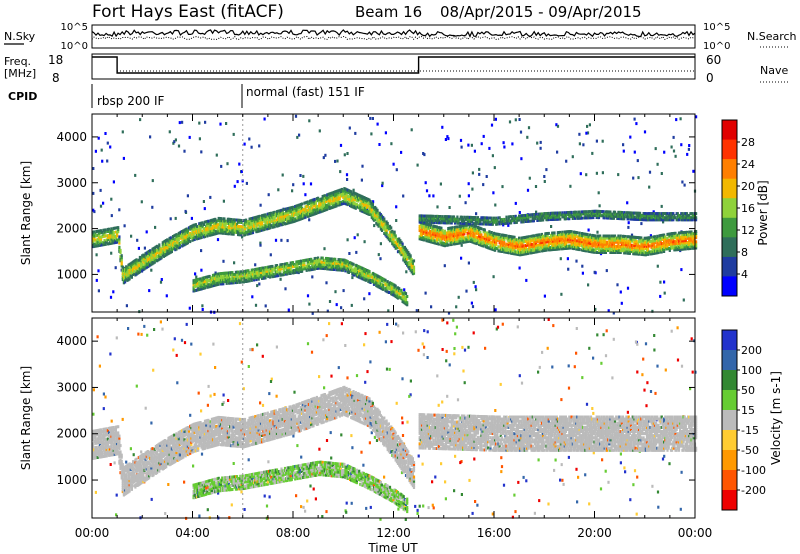 This screenshot has height=554, width=800. Describe the element at coordinates (130, 101) in the screenshot. I see `cpid-segment-1: rbsp 200 IF` at that location.